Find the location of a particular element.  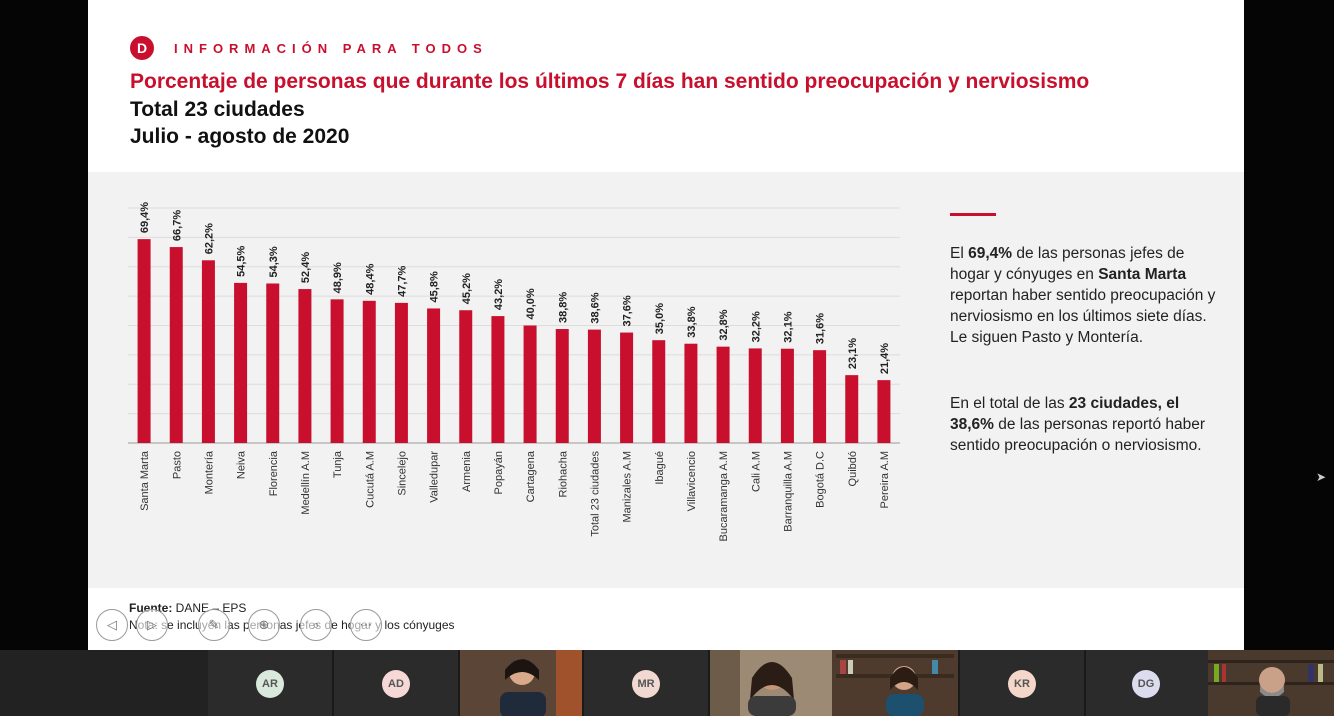

data-label: 43,2% is located at coordinates (499, 294).